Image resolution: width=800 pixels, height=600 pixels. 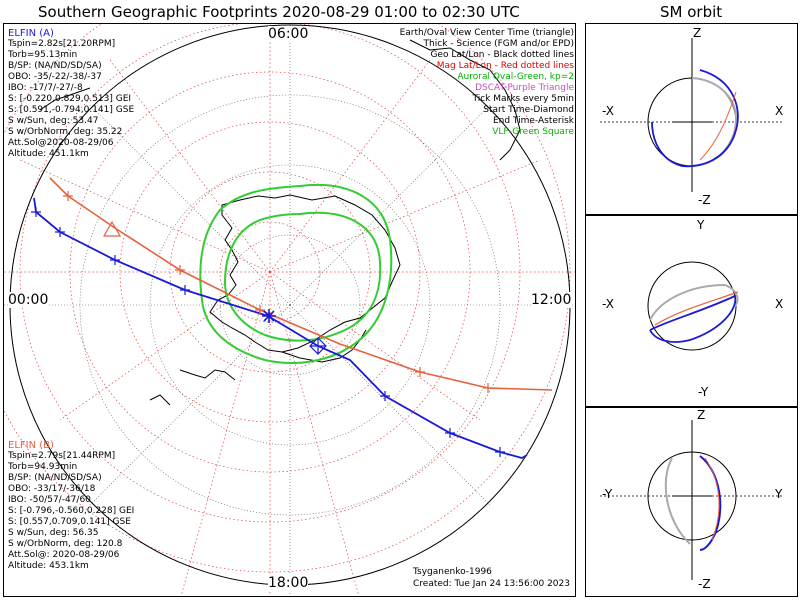 I want to click on p2-axis-bottom: -Y, so click(x=703, y=392).